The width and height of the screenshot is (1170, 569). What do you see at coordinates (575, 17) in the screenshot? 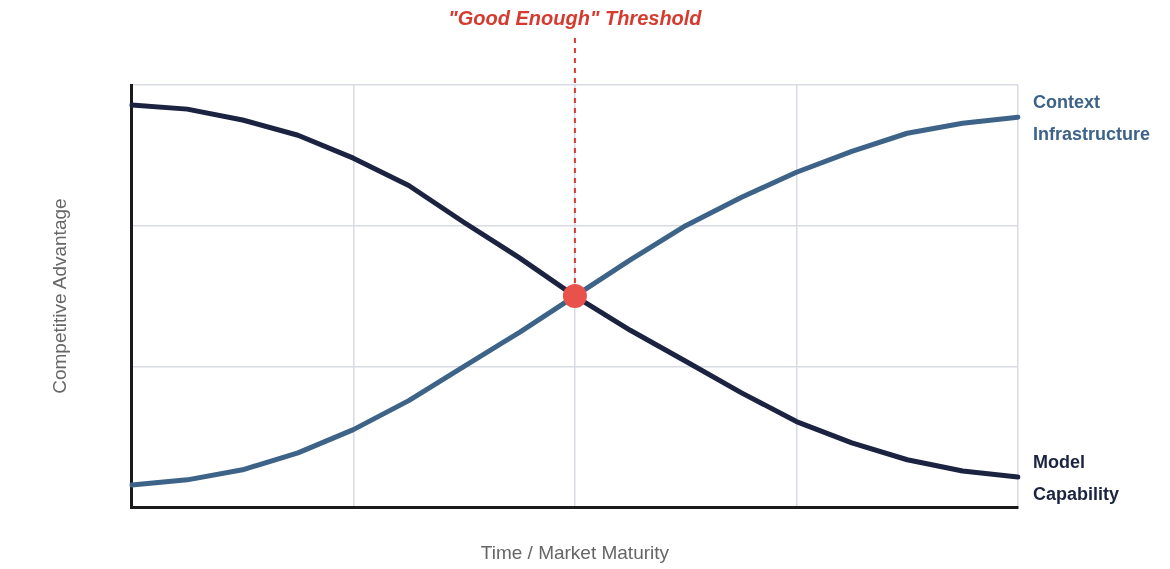
I see `annotation: "Good Enough" Threshold` at bounding box center [575, 17].